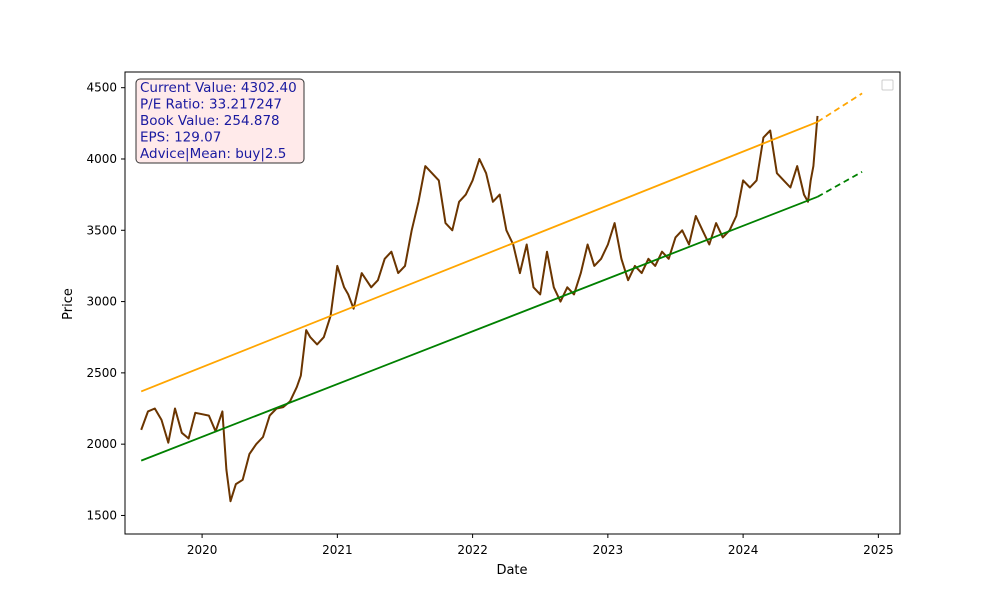  Describe the element at coordinates (337, 550) in the screenshot. I see `x-tick-label: 2021` at that location.